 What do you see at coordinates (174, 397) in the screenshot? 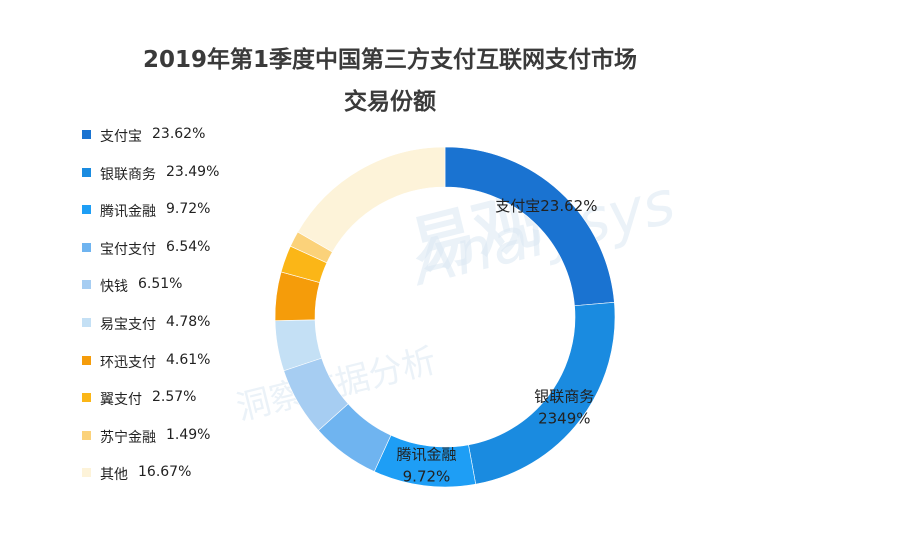
I see `legend-value: 2.57%` at bounding box center [174, 397].